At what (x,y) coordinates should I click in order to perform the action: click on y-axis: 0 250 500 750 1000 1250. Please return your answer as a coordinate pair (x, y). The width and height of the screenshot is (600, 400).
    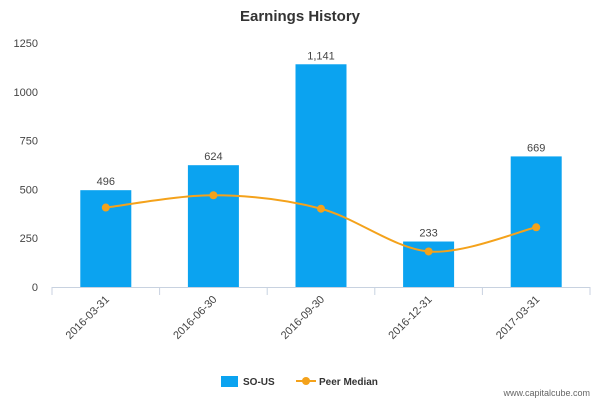
    Looking at the image, I should click on (26, 166).